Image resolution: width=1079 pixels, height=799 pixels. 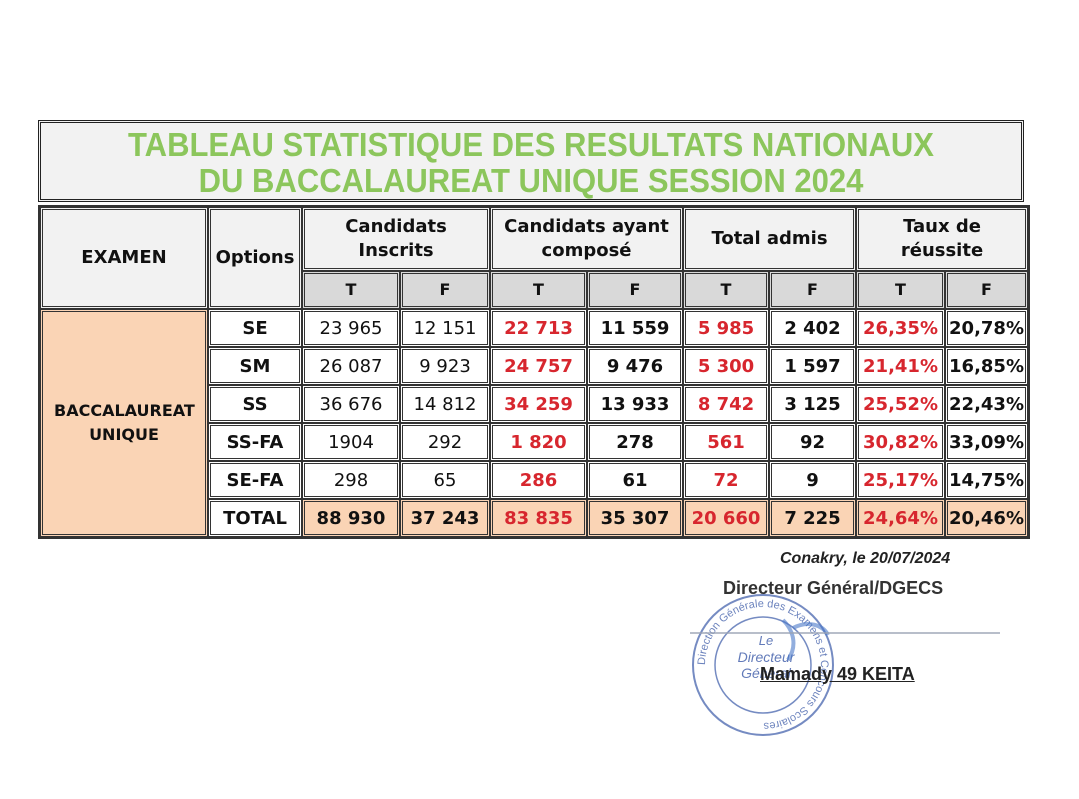 What do you see at coordinates (635, 442) in the screenshot?
I see `composes-f-cell: 278` at bounding box center [635, 442].